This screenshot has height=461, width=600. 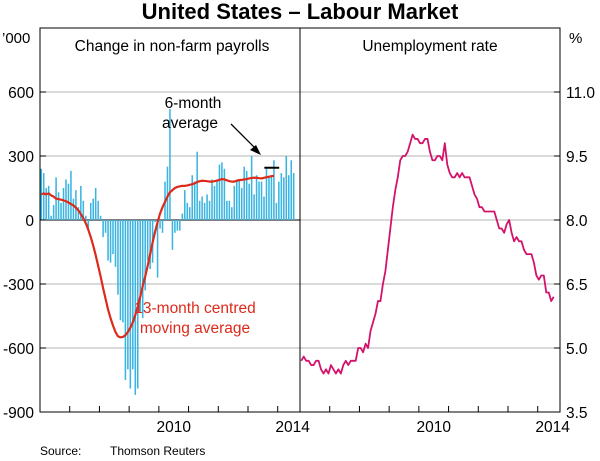 I want to click on right-xtick-label-0: 2010, so click(x=433, y=427).